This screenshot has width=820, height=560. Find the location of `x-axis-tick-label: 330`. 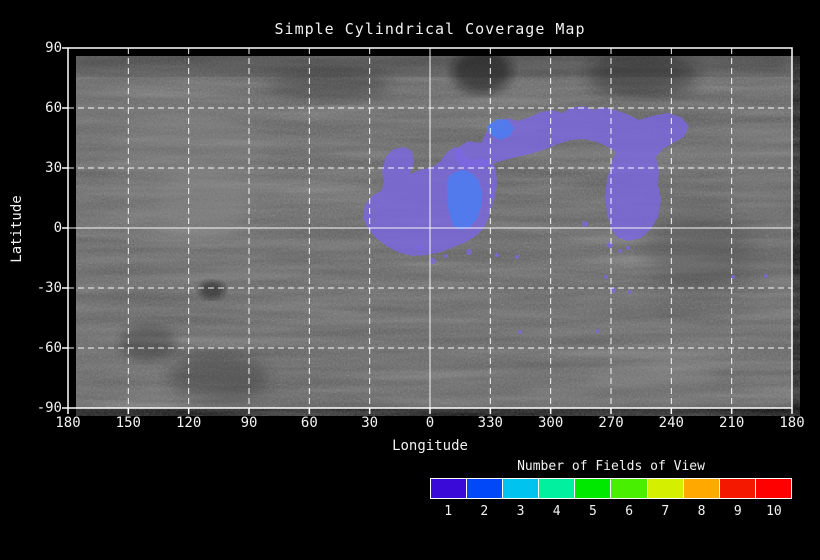

x-axis-tick-label: 330 is located at coordinates (490, 423).